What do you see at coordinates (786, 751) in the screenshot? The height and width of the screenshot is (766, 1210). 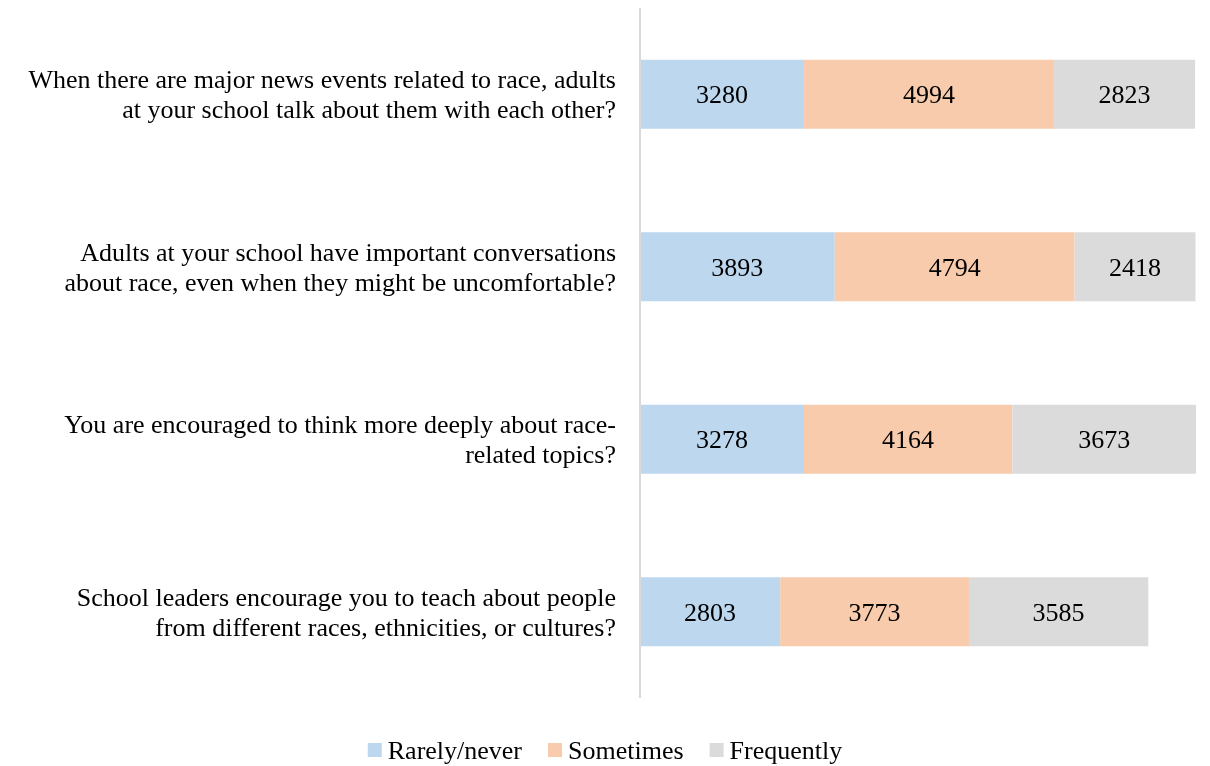 I see `legend-label: Frequently` at bounding box center [786, 751].